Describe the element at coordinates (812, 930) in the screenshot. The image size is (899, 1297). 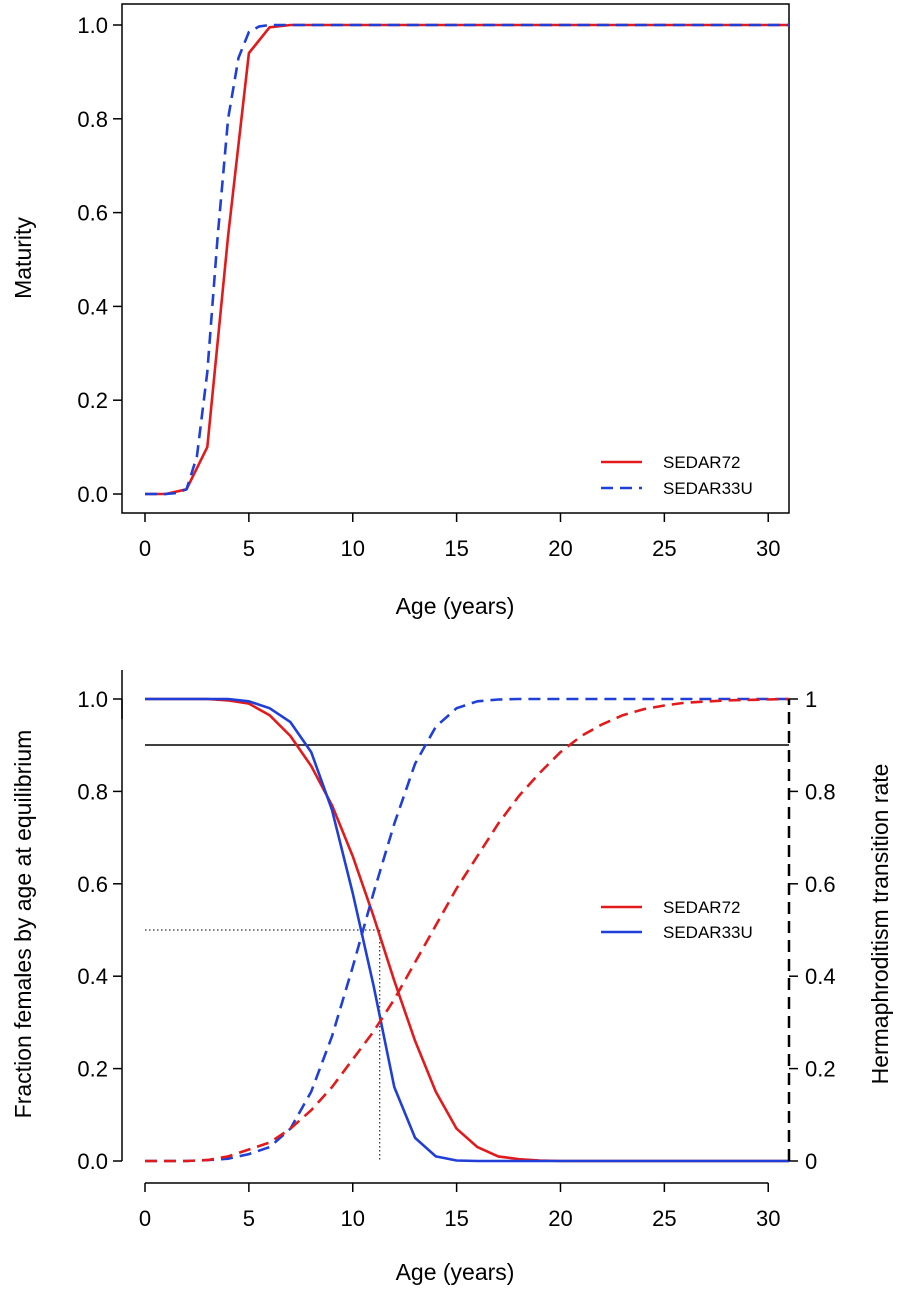
I see `right-y-axis: 0 0.2 0.4 0.6 0.8 1` at that location.